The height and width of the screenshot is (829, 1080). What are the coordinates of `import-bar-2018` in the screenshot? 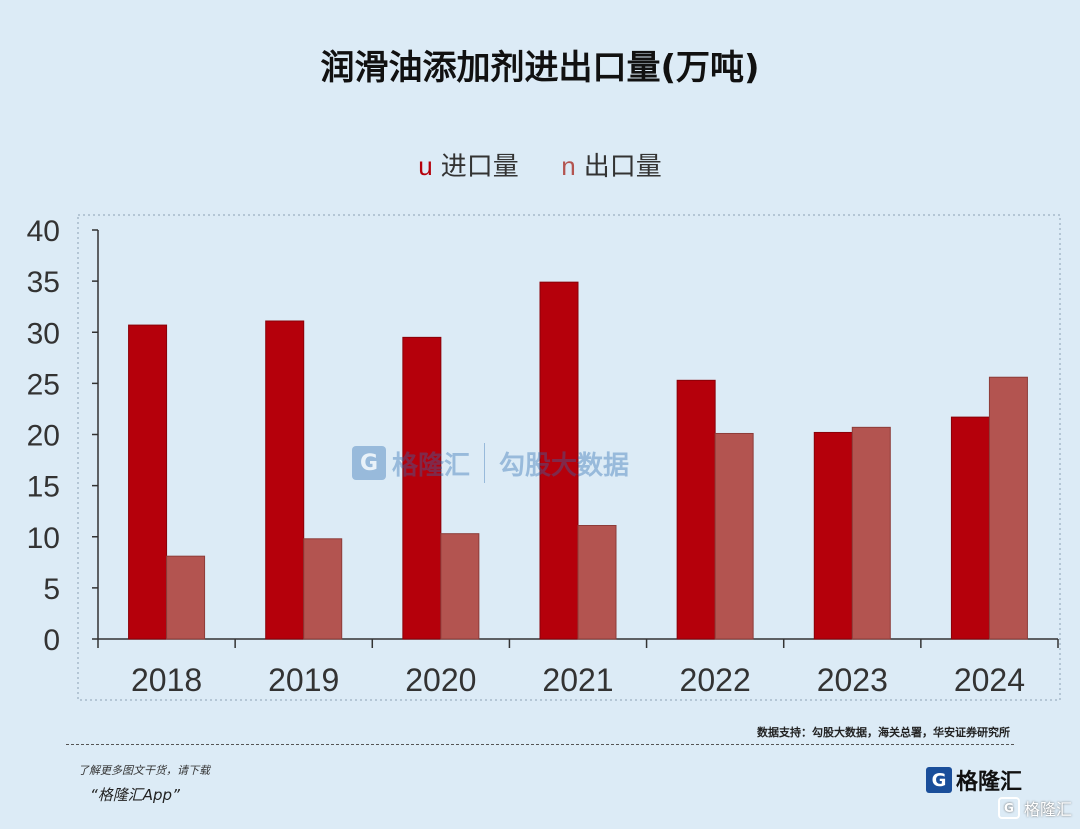 It's located at (148, 482).